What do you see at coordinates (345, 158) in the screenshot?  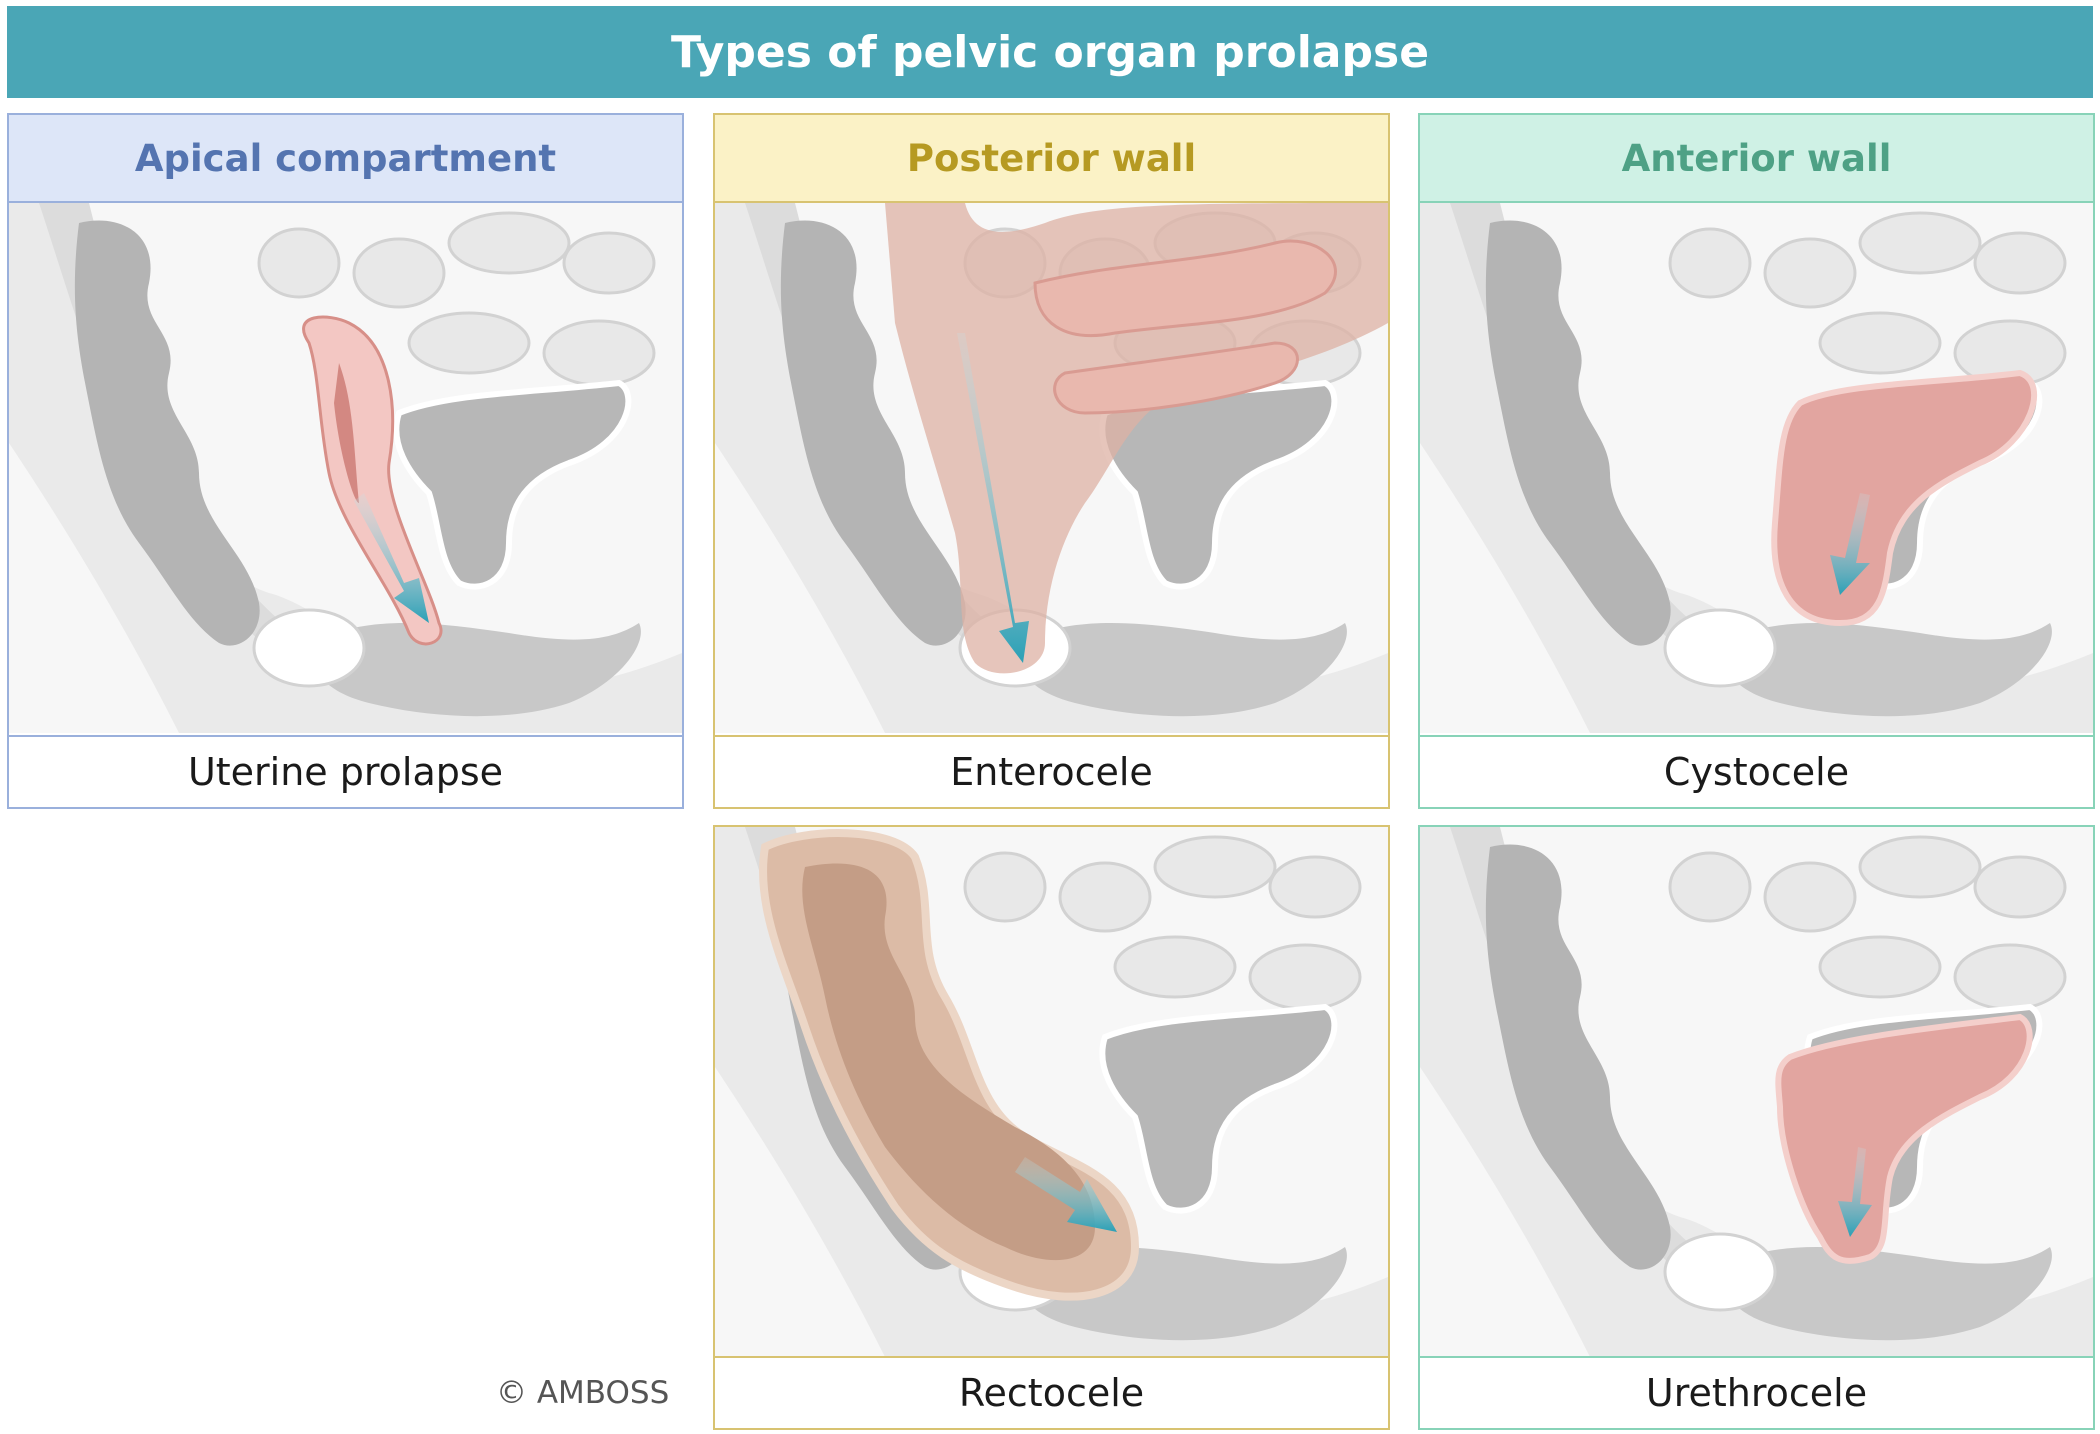 I see `column-header-apical: Apical compartment` at bounding box center [345, 158].